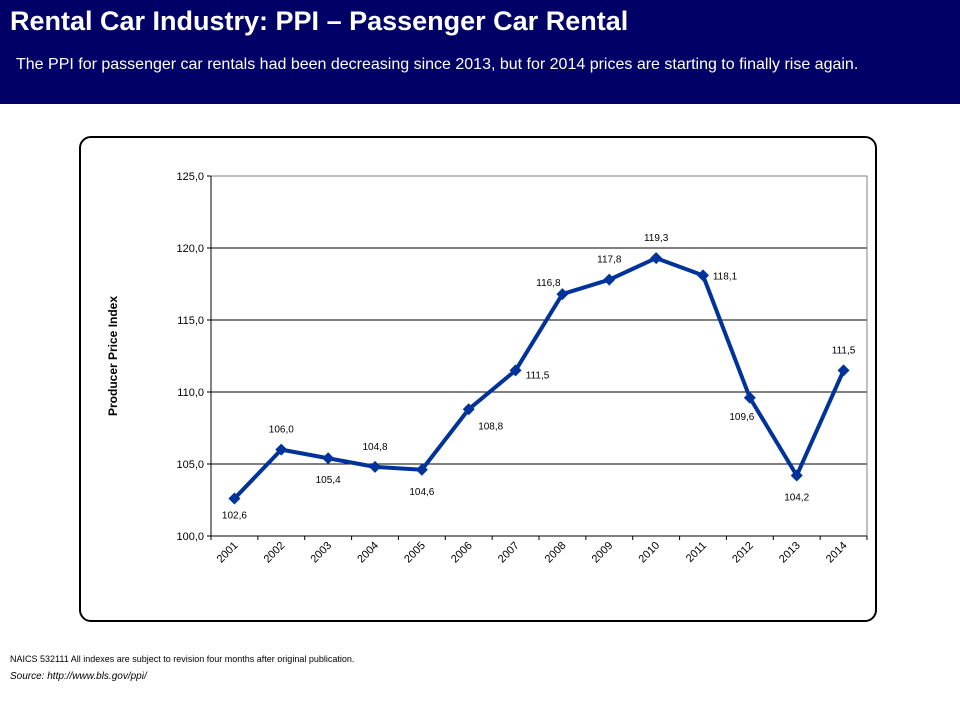 This screenshot has height=720, width=960. What do you see at coordinates (374, 447) in the screenshot?
I see `data-label: 104,8` at bounding box center [374, 447].